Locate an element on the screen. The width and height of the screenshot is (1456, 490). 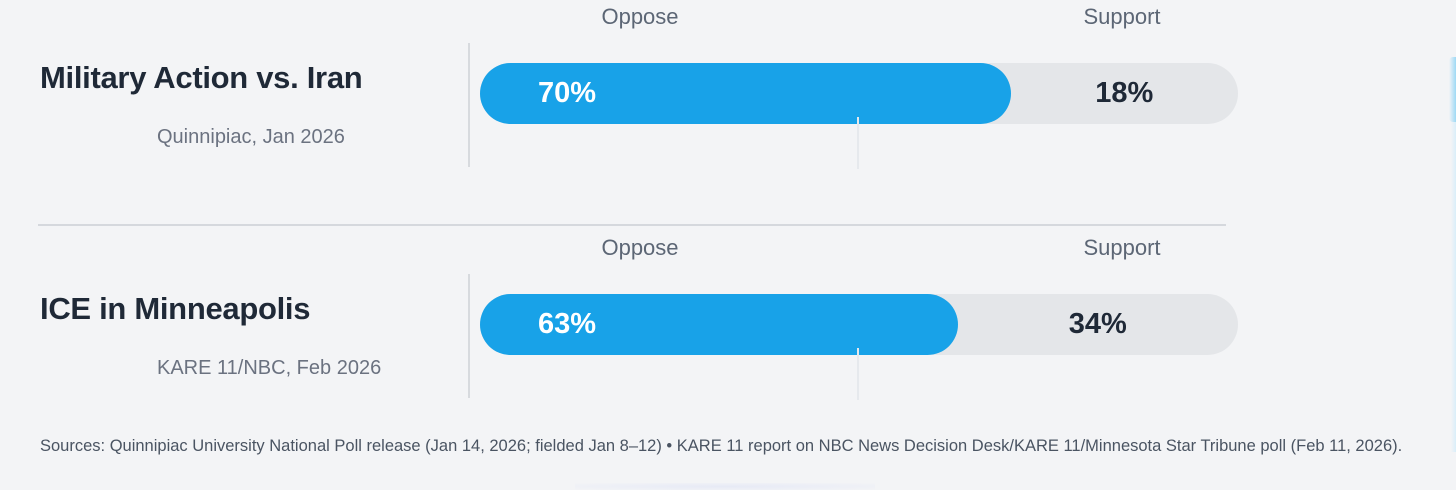
row1-oppose-column-header: Oppose is located at coordinates (640, 16).